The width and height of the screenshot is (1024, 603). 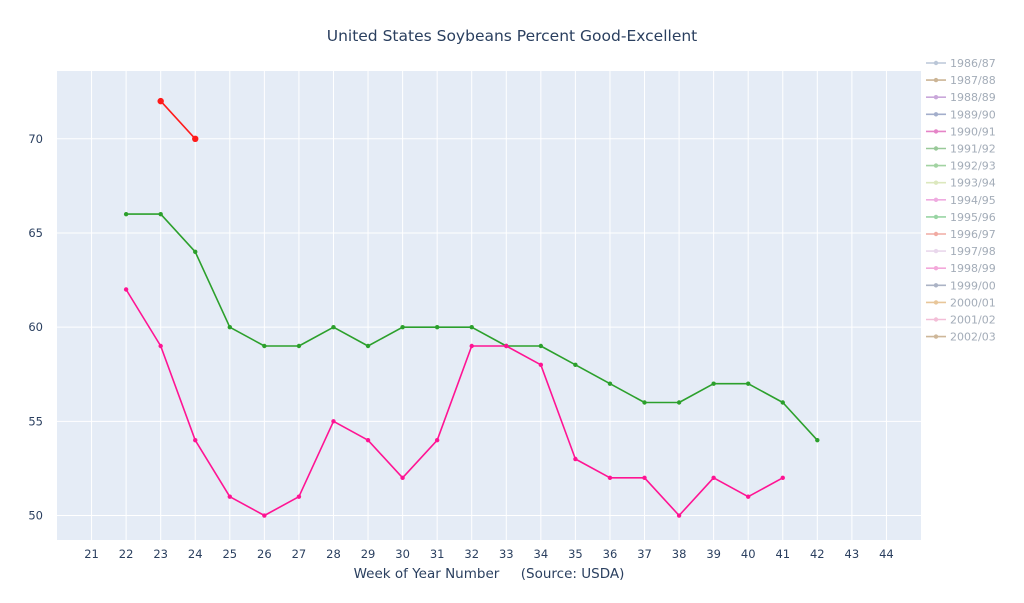 I want to click on y-tick-label: 70, so click(x=35, y=139).